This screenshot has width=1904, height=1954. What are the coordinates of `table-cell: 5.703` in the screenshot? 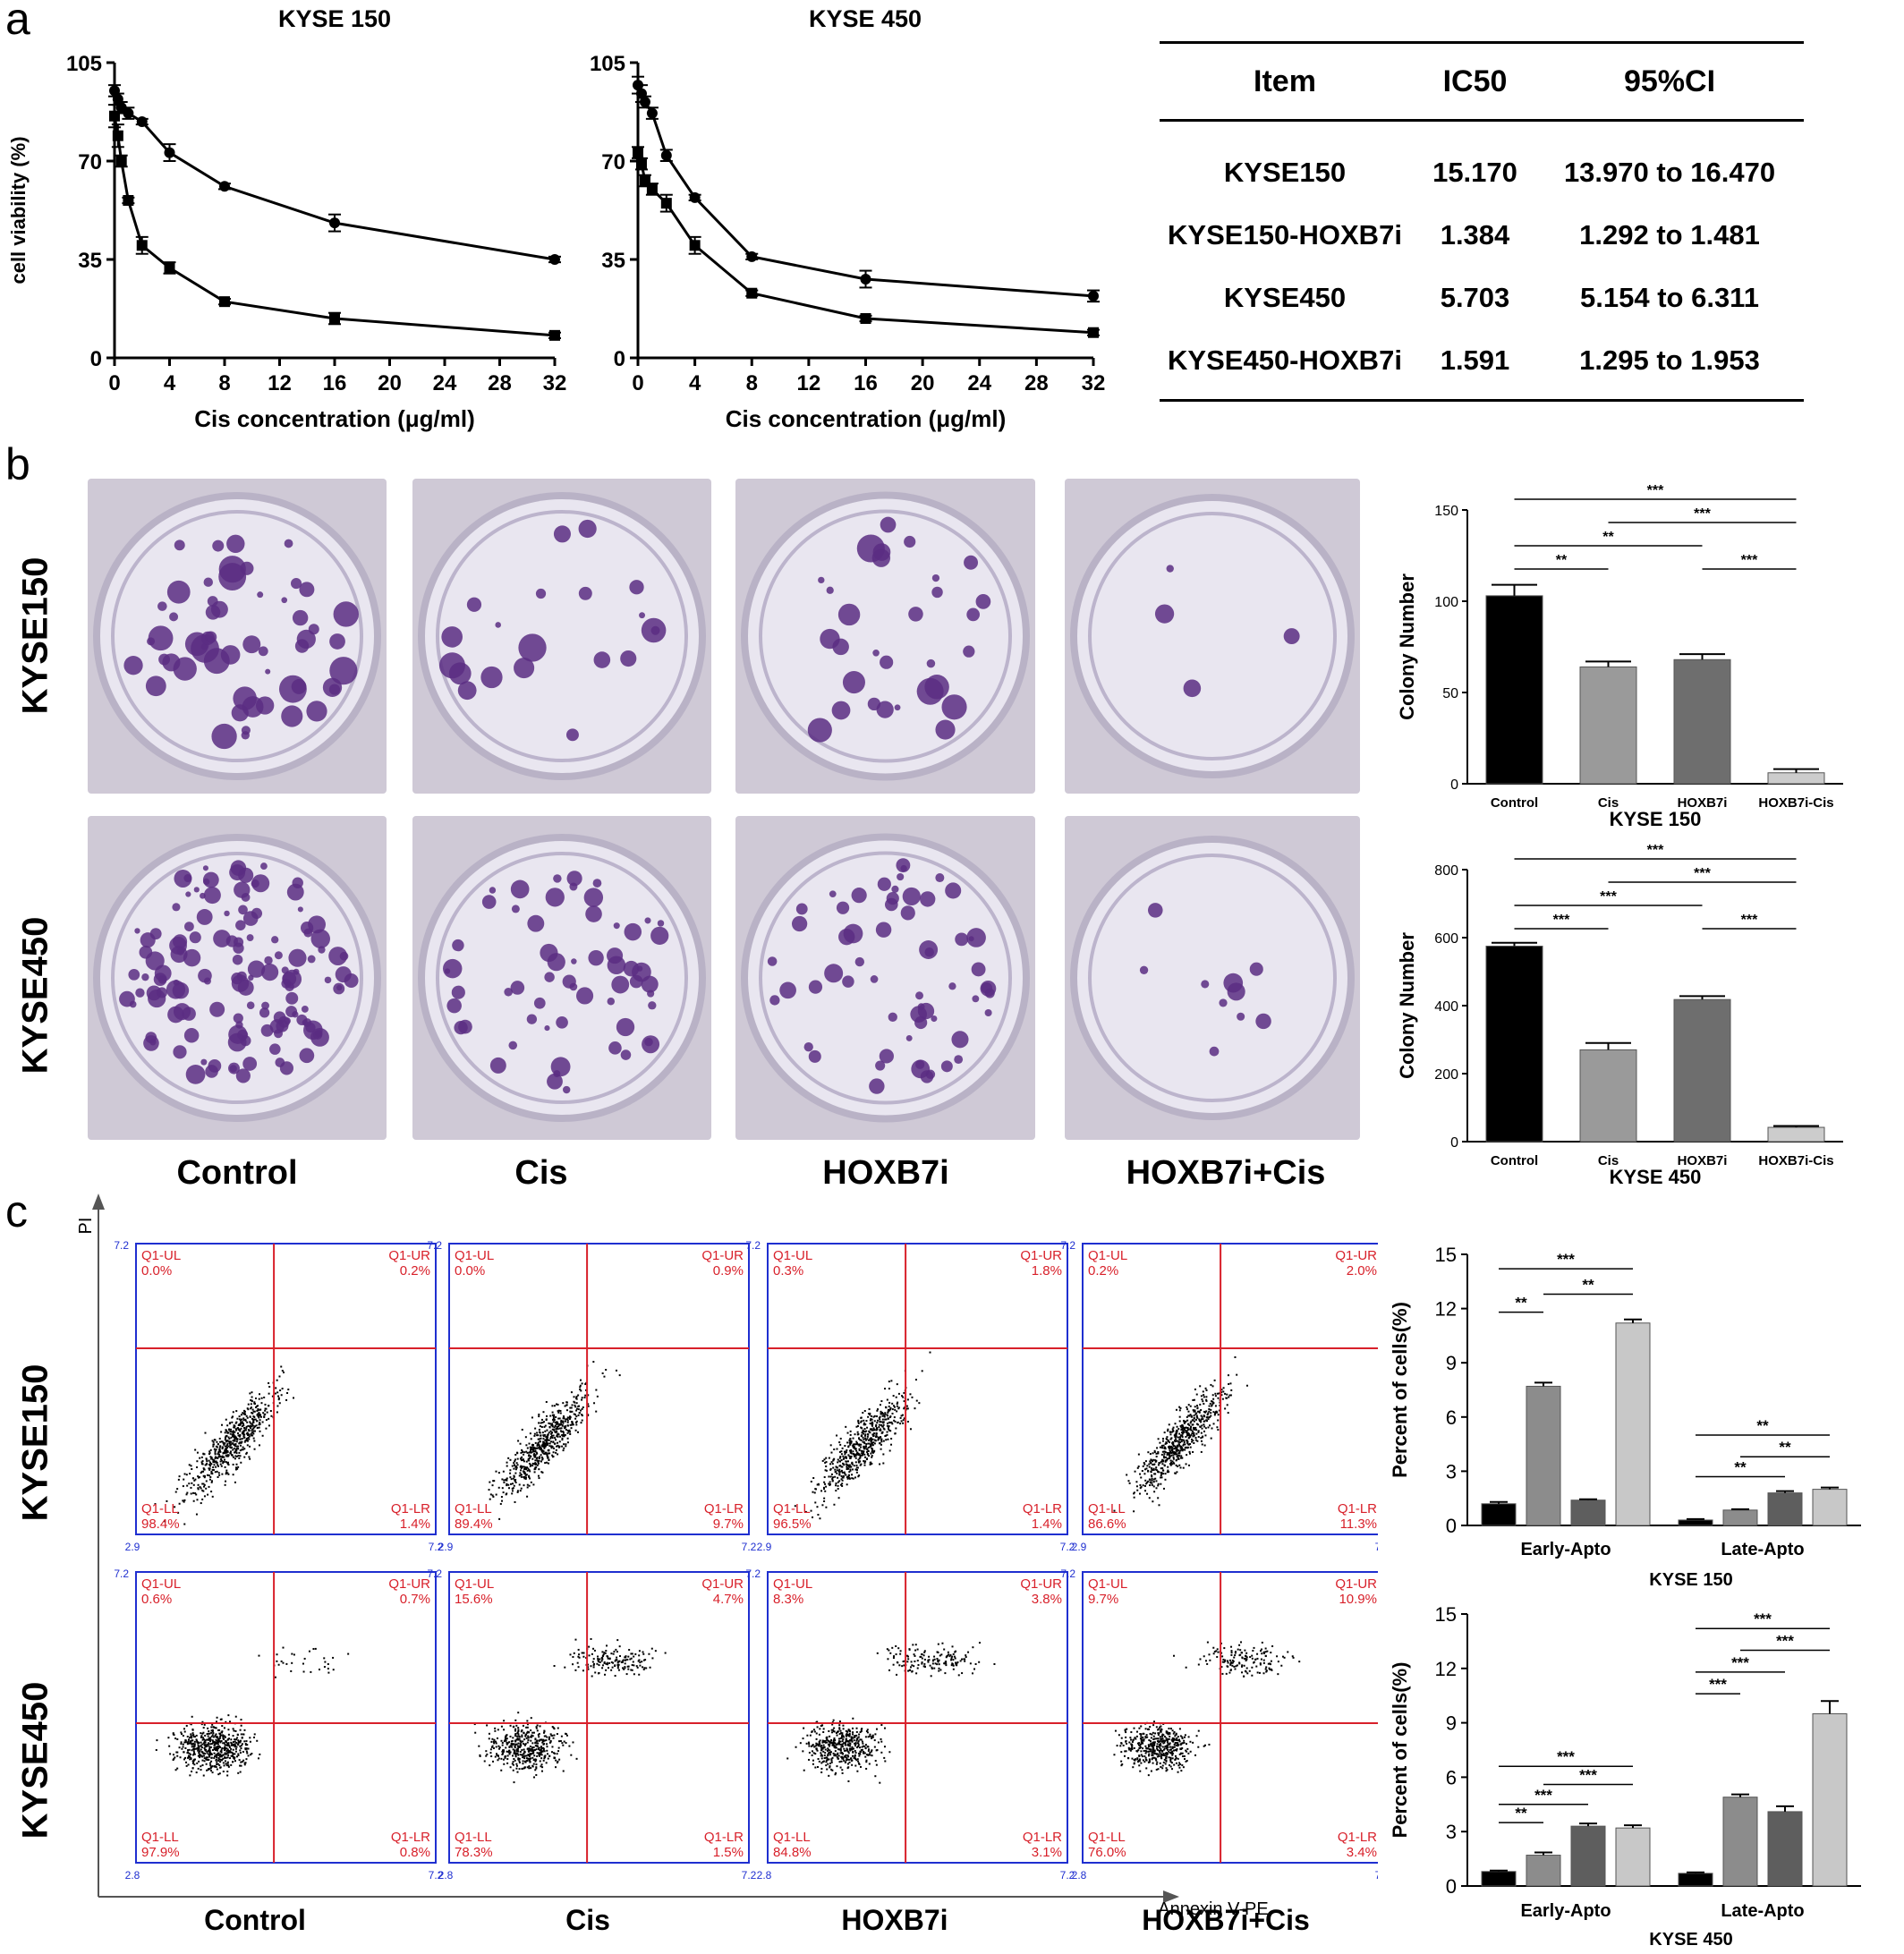 It's located at (1475, 298).